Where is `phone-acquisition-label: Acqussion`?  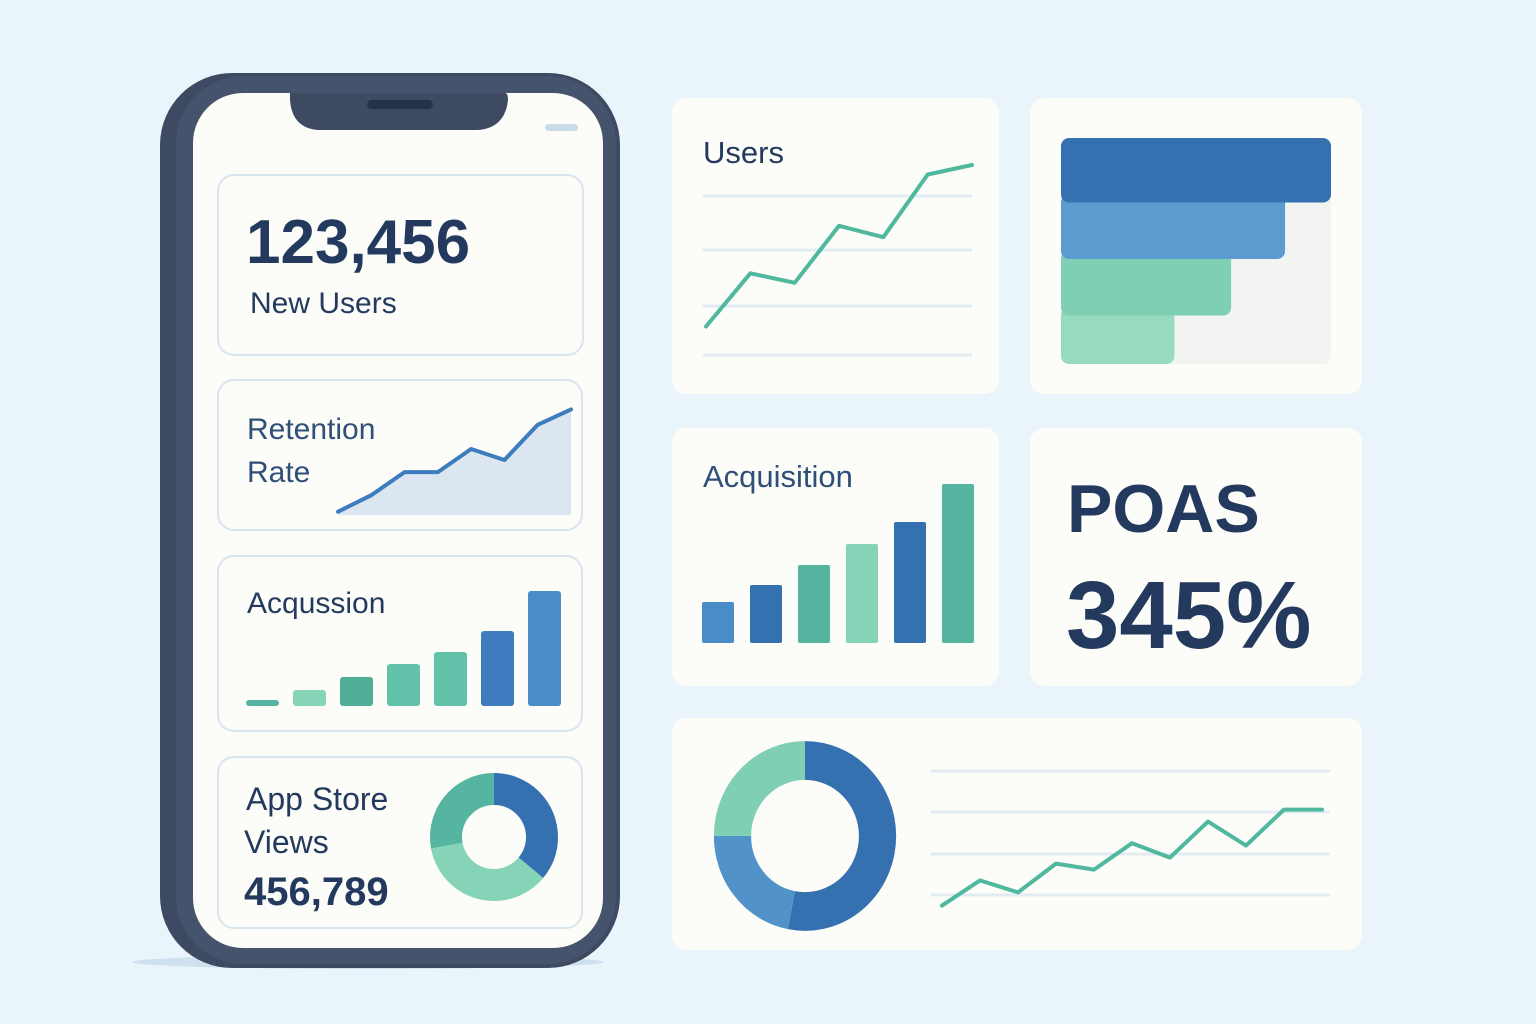
phone-acquisition-label: Acqussion is located at coordinates (316, 603).